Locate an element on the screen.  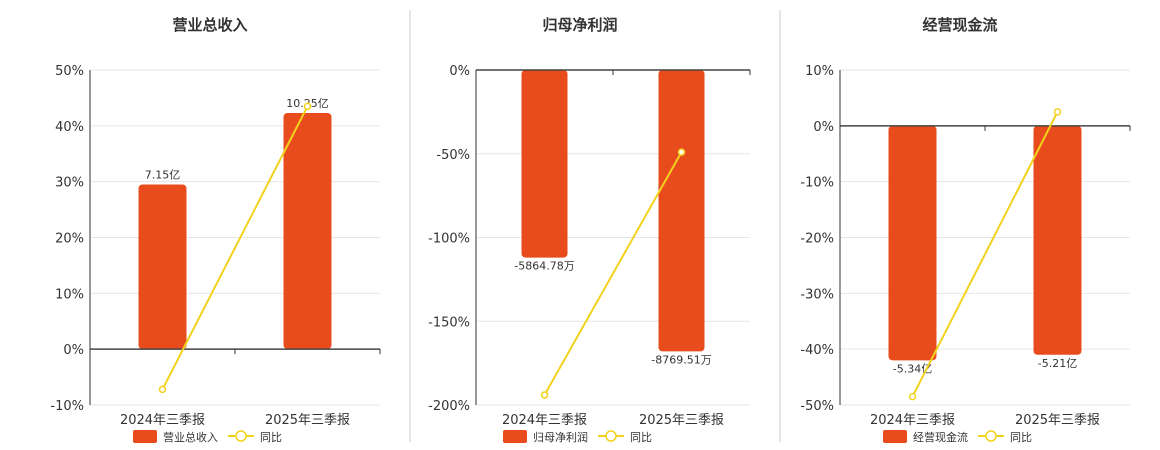
bar-data-label: -8769.51万 is located at coordinates (681, 359).